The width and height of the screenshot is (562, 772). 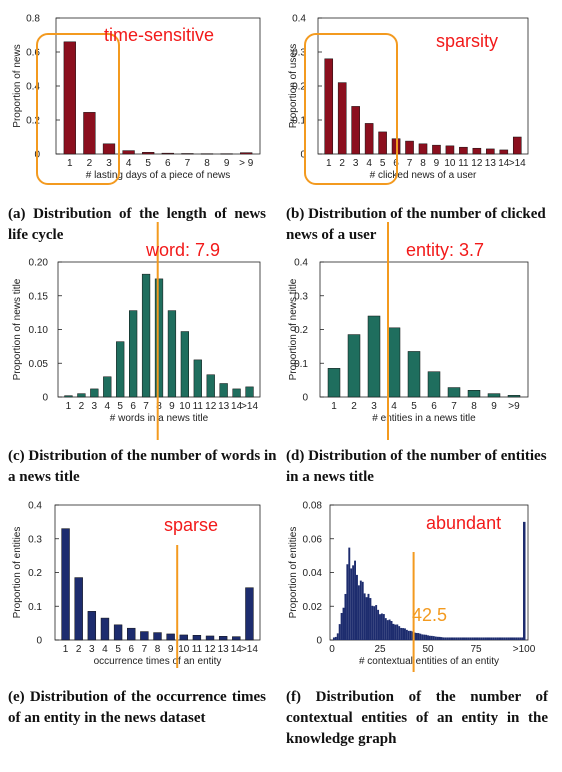 What do you see at coordinates (428, 649) in the screenshot?
I see `x-tick-label: 50` at bounding box center [428, 649].